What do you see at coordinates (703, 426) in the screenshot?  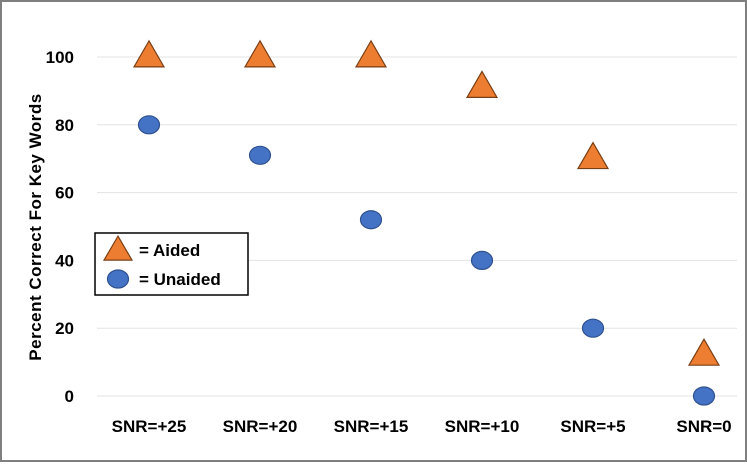 I see `x-tick-label: SNR=0` at bounding box center [703, 426].